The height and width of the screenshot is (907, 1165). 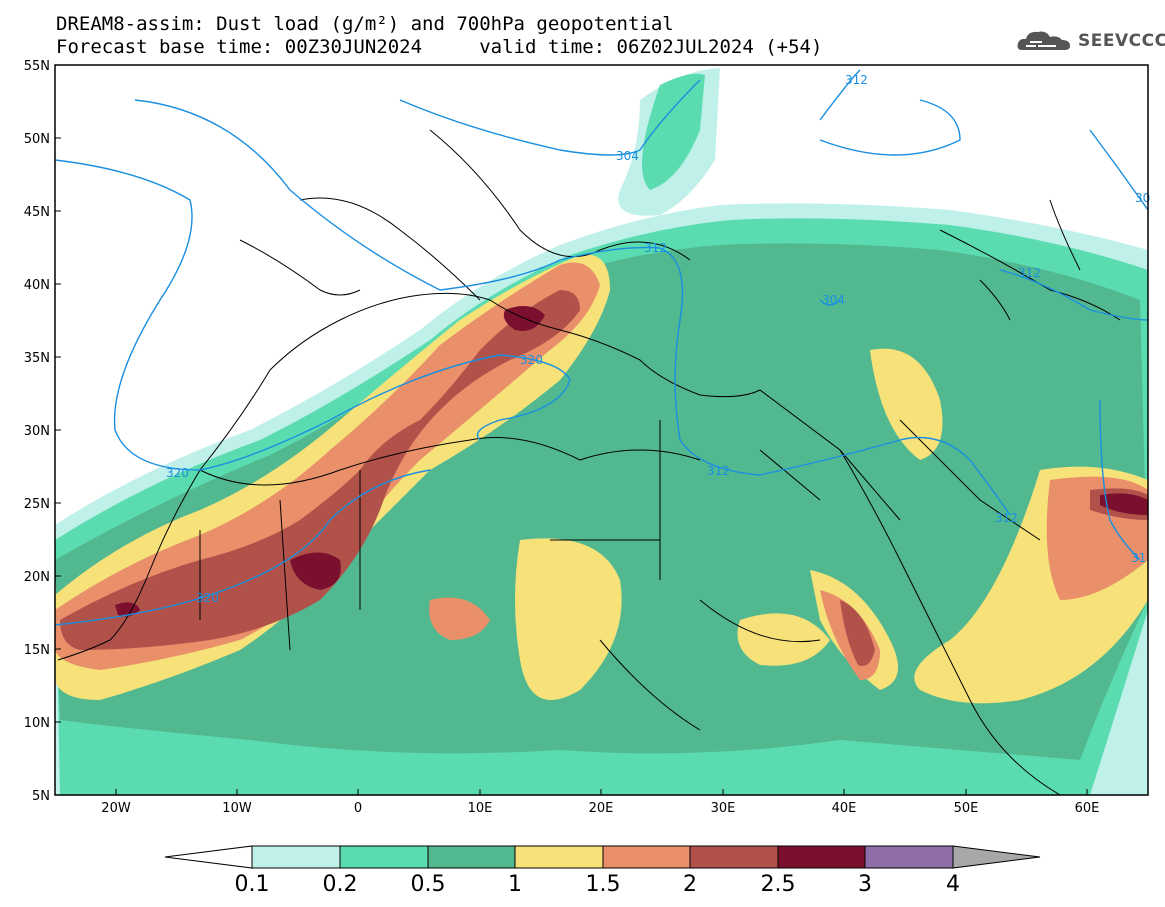 What do you see at coordinates (480, 808) in the screenshot?
I see `lon-tick-label: 10E` at bounding box center [480, 808].